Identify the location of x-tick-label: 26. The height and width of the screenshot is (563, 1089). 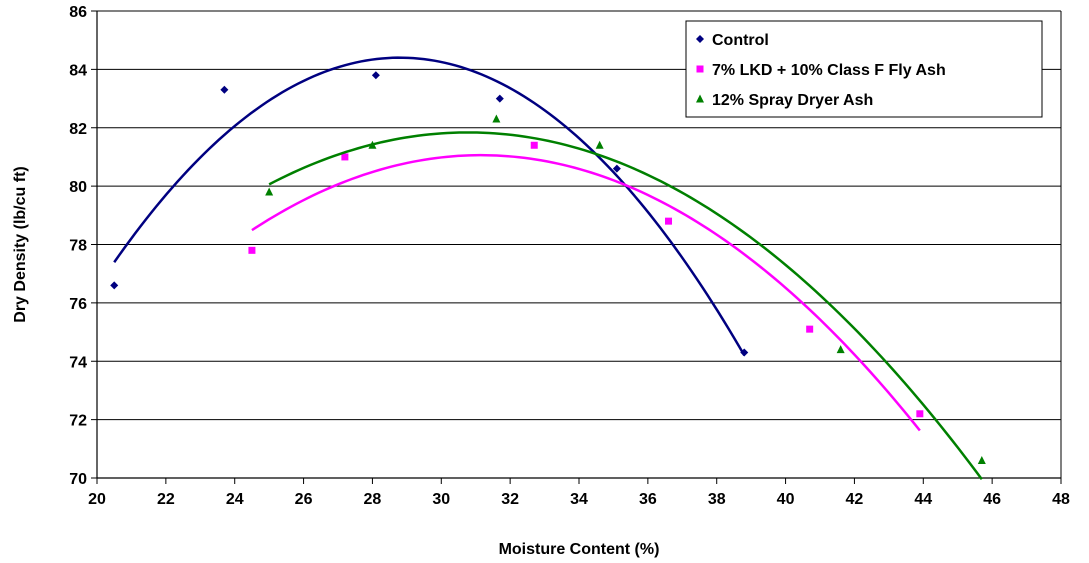
(304, 499).